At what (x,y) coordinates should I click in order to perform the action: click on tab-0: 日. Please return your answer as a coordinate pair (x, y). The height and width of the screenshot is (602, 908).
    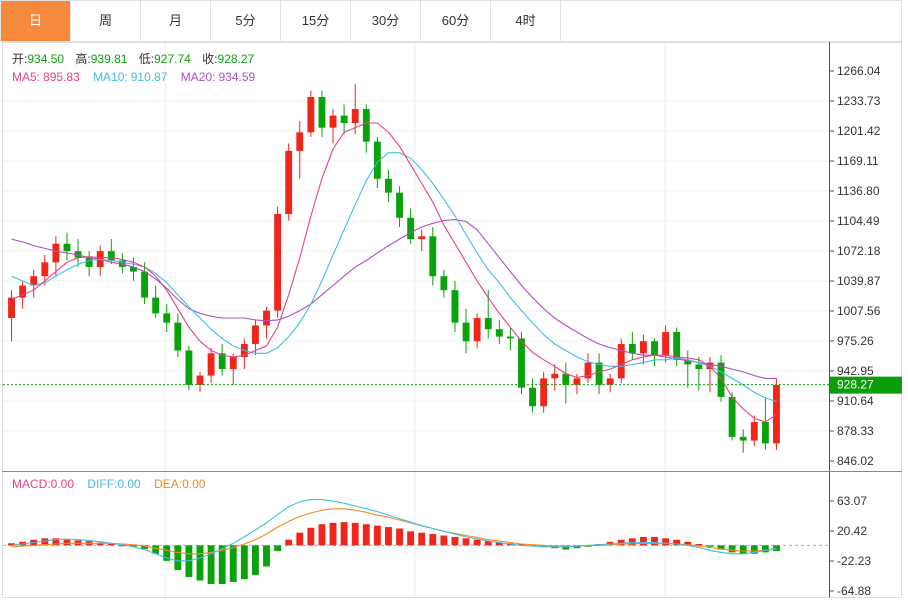
    Looking at the image, I should click on (36, 21).